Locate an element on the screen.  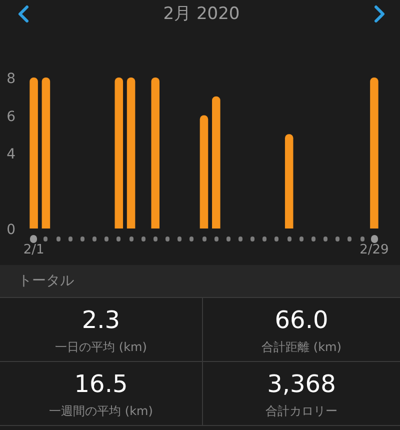
y-tick-label: 0 is located at coordinates (11, 230).